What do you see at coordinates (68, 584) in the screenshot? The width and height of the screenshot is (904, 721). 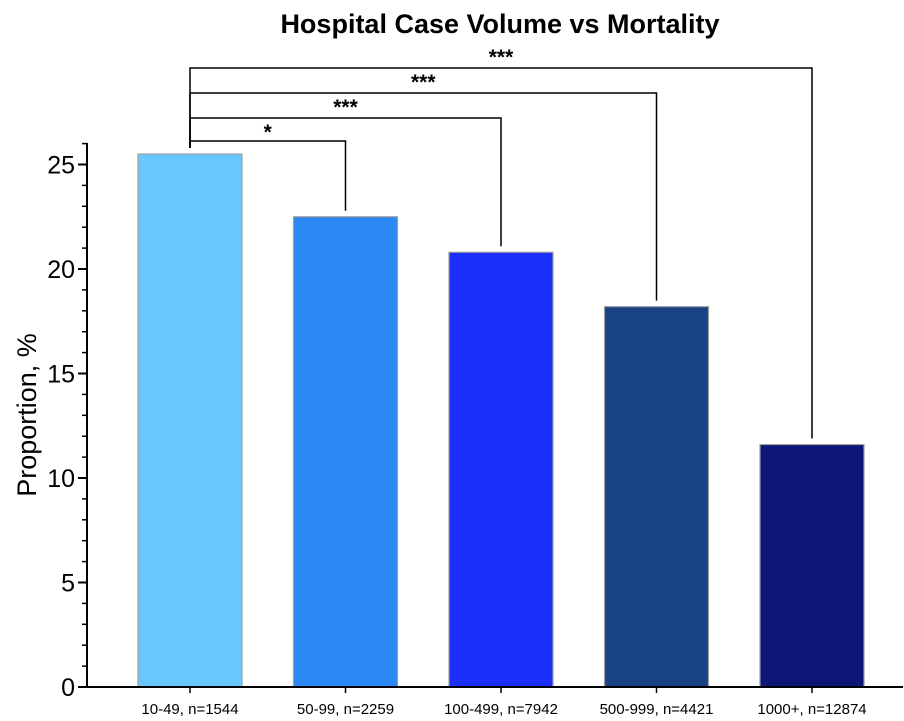 I see `y-tick-label: 5` at bounding box center [68, 584].